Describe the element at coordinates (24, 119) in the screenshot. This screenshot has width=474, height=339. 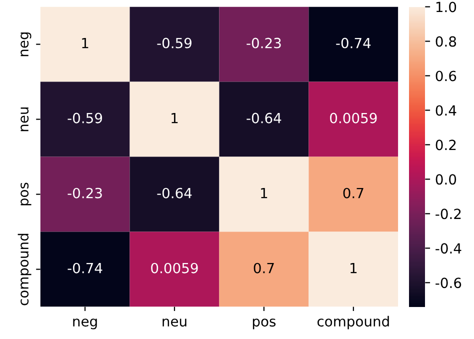
I see `y-tick-label: neu` at that location.